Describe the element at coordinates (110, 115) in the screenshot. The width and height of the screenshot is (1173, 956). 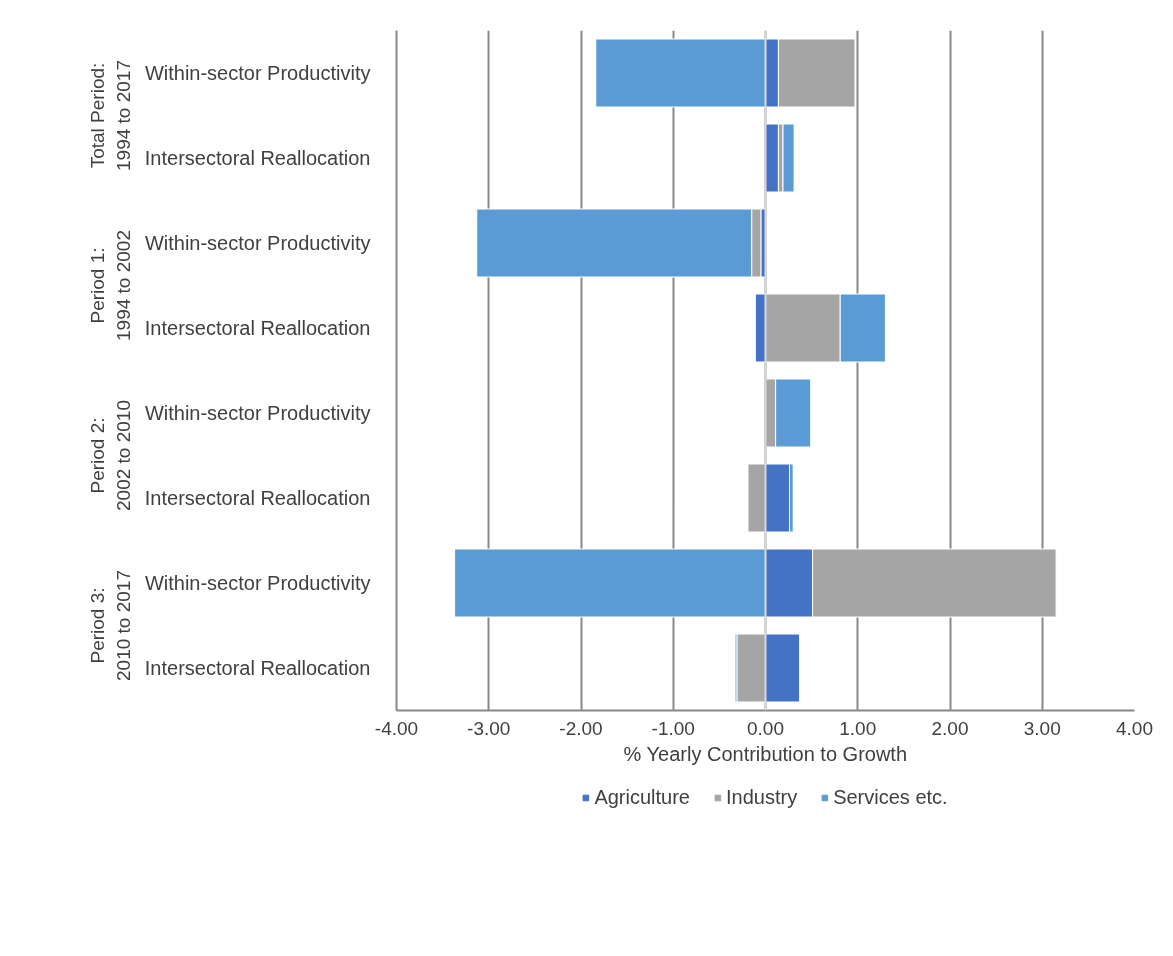
I see `text: Total Period: 1994 to 2017` at that location.